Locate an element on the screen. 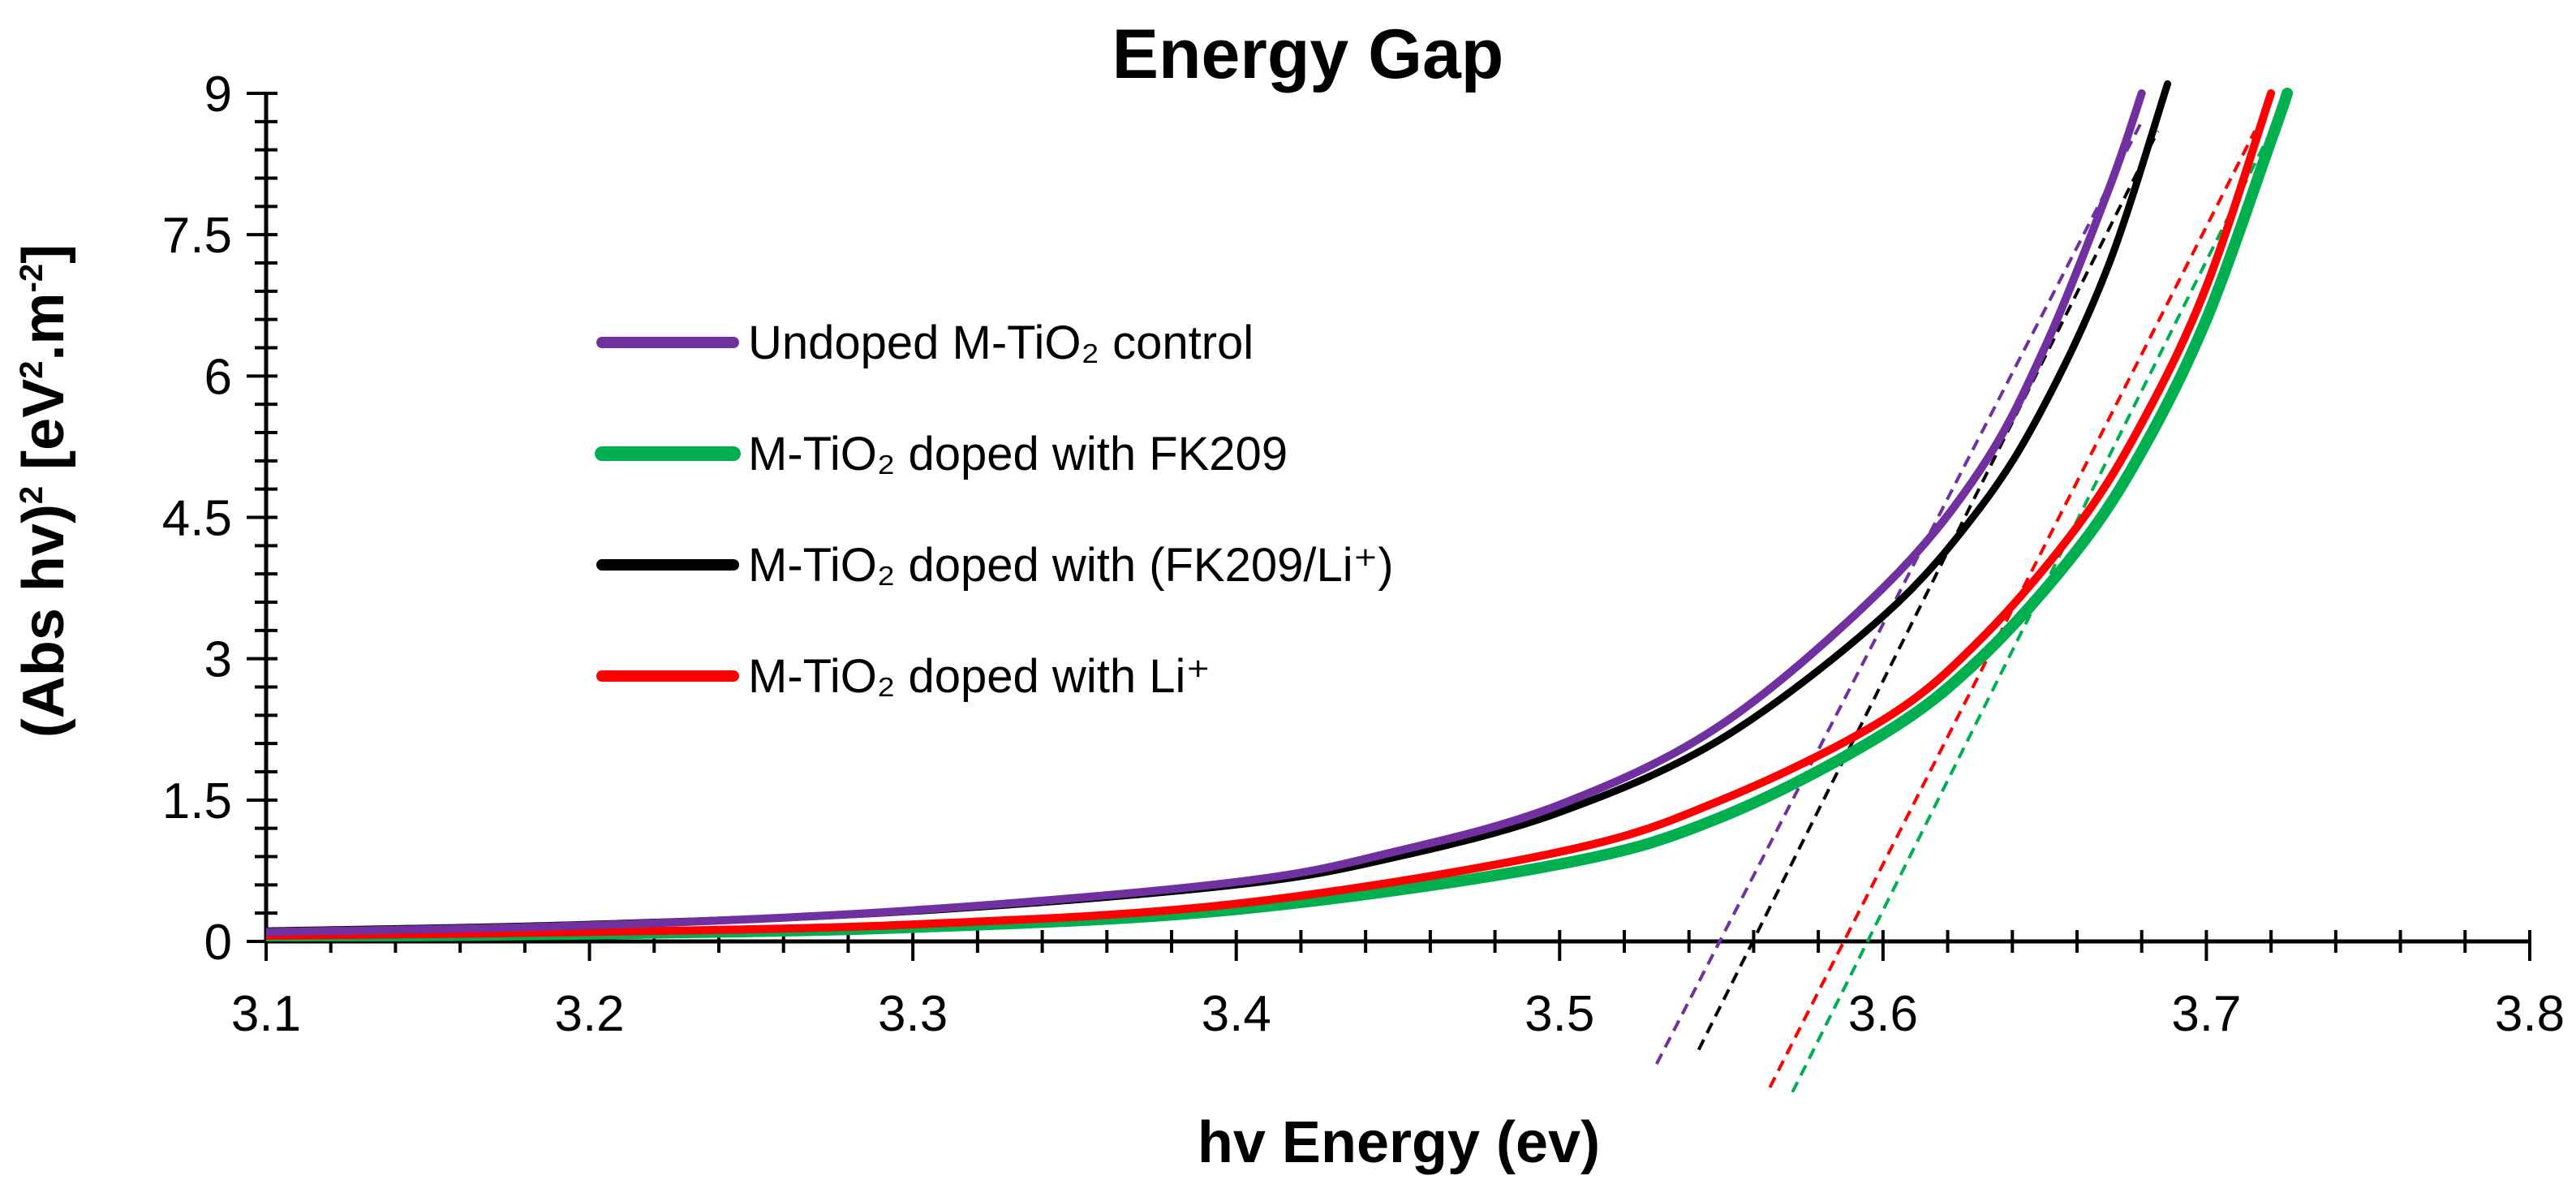 This screenshot has width=2576, height=1193. x-tick-label: 3.8 is located at coordinates (2530, 1014).